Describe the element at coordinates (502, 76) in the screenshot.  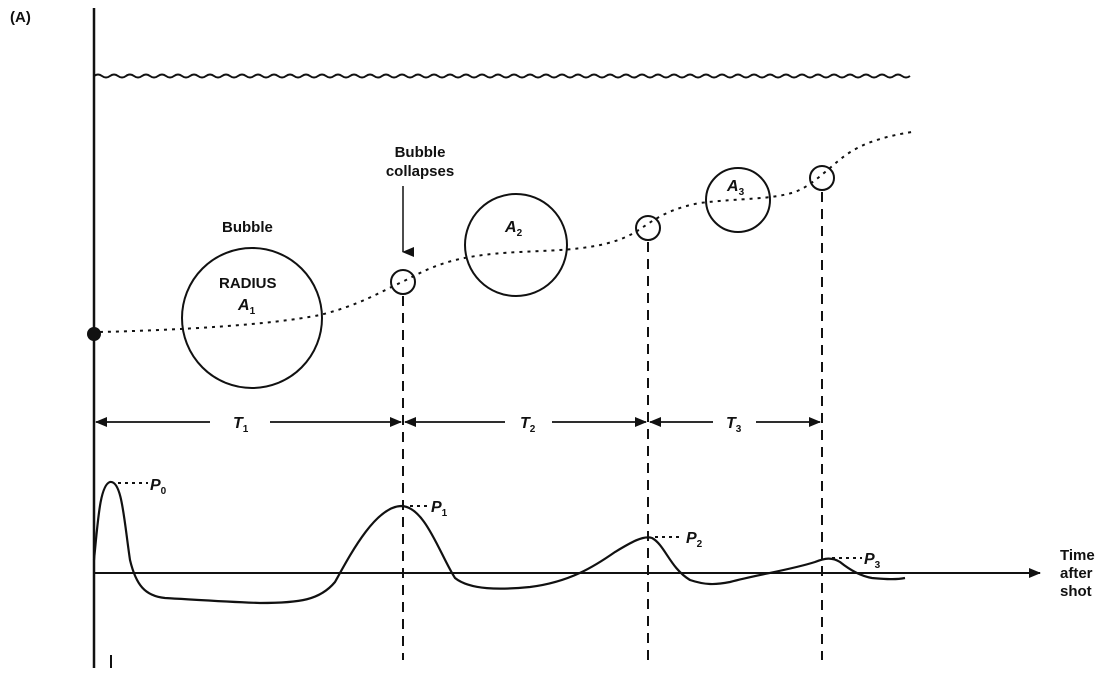
I see `water-surface` at that location.